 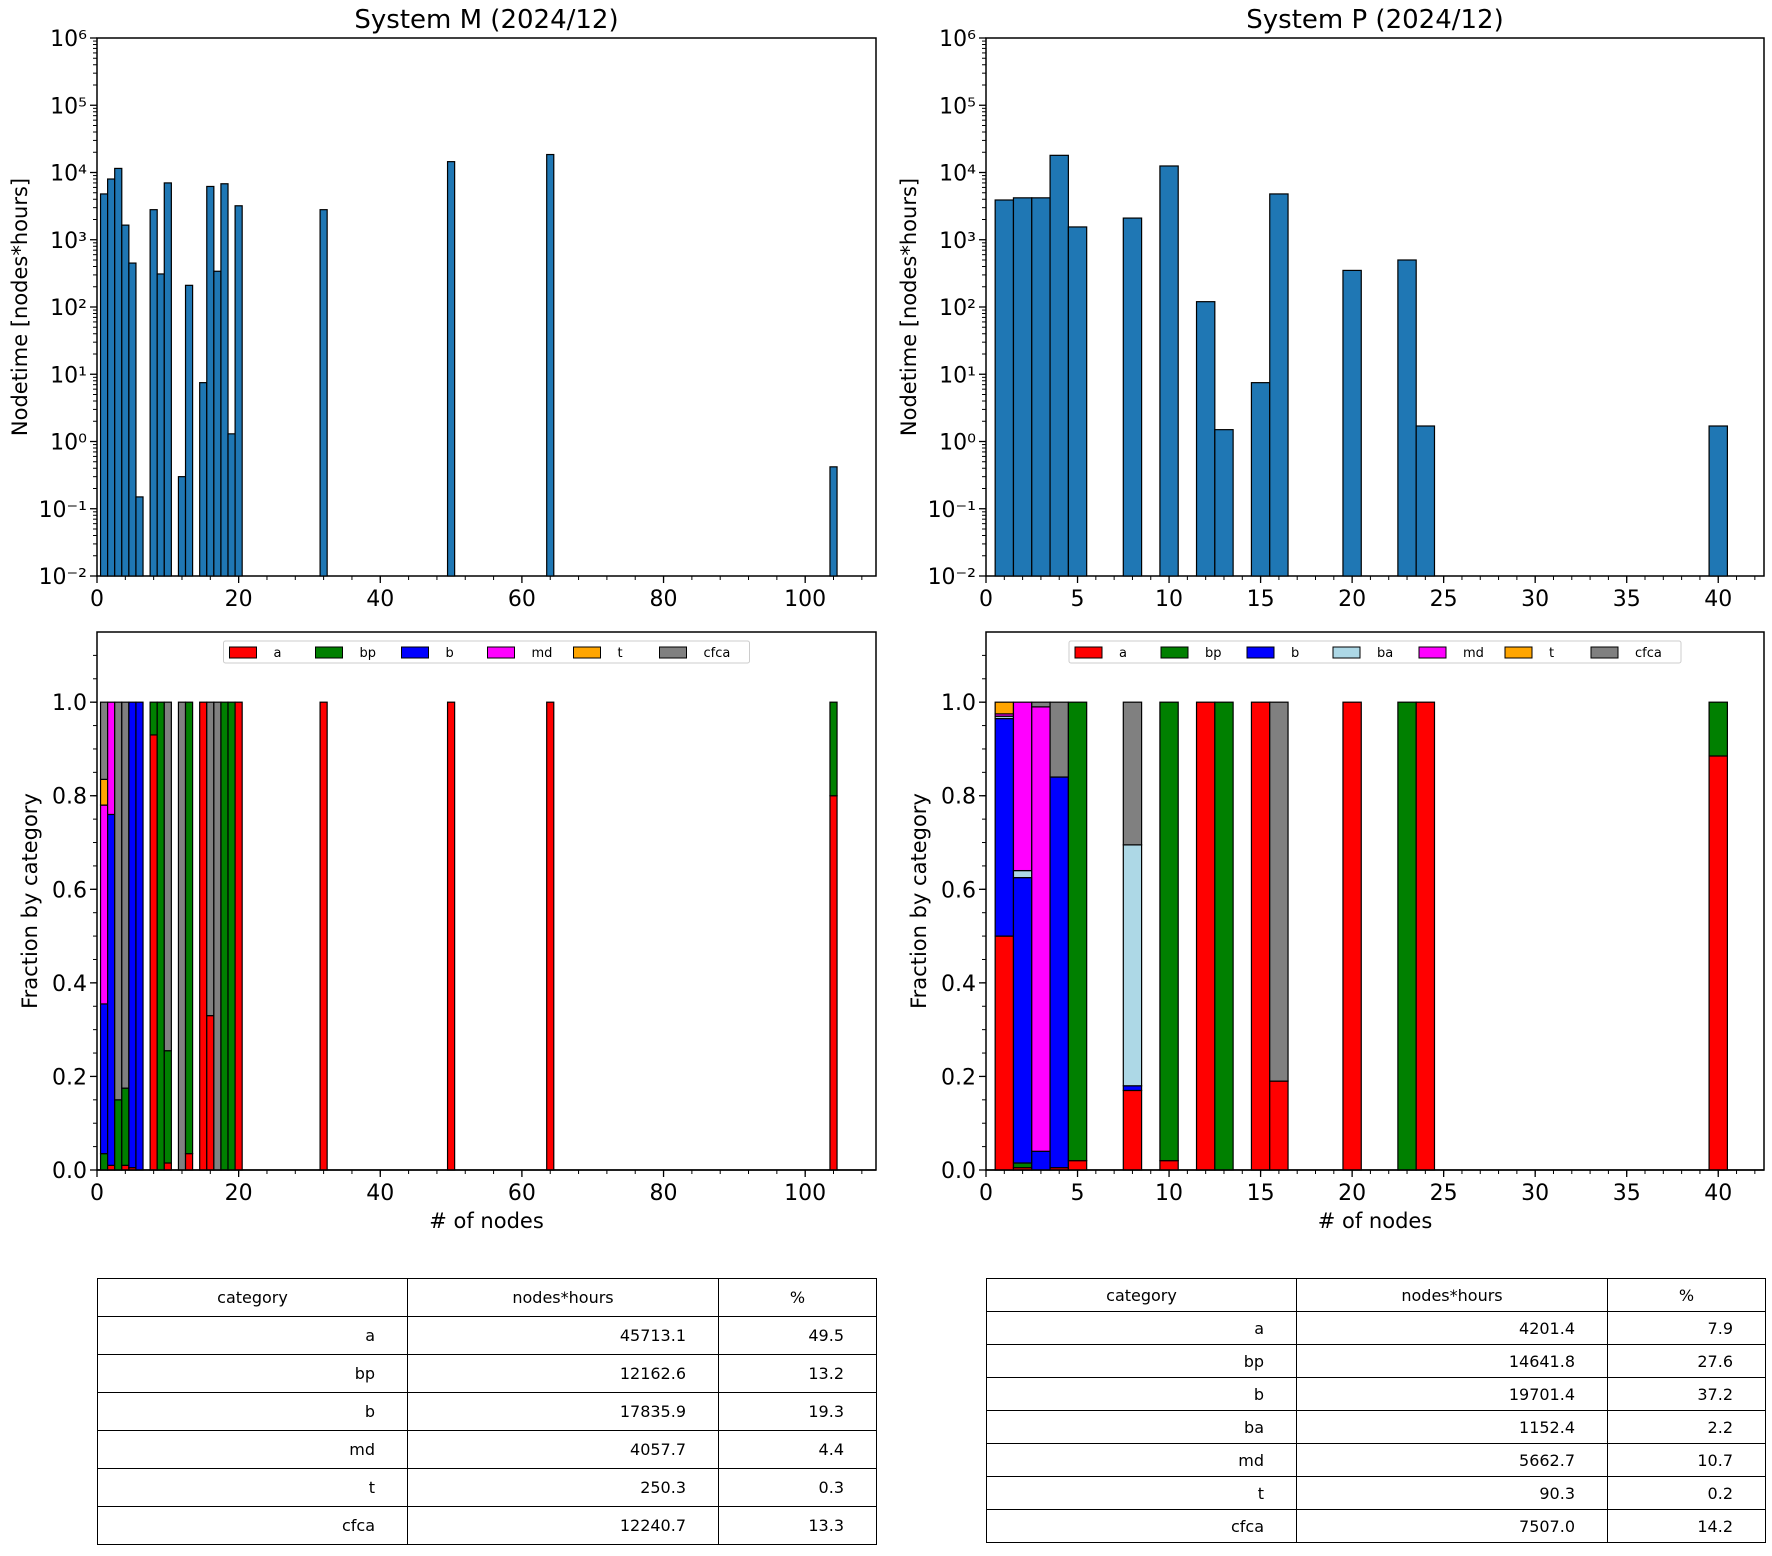 What do you see at coordinates (797, 1297) in the screenshot?
I see `column-header: %` at bounding box center [797, 1297].